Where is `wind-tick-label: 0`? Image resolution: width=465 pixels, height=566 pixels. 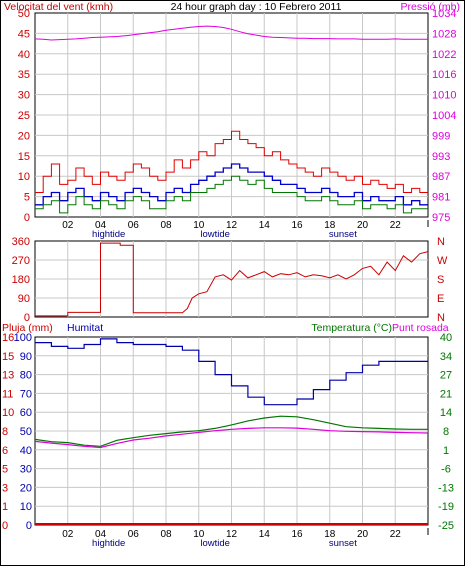
wind-tick-label: 0 is located at coordinates (27, 218).